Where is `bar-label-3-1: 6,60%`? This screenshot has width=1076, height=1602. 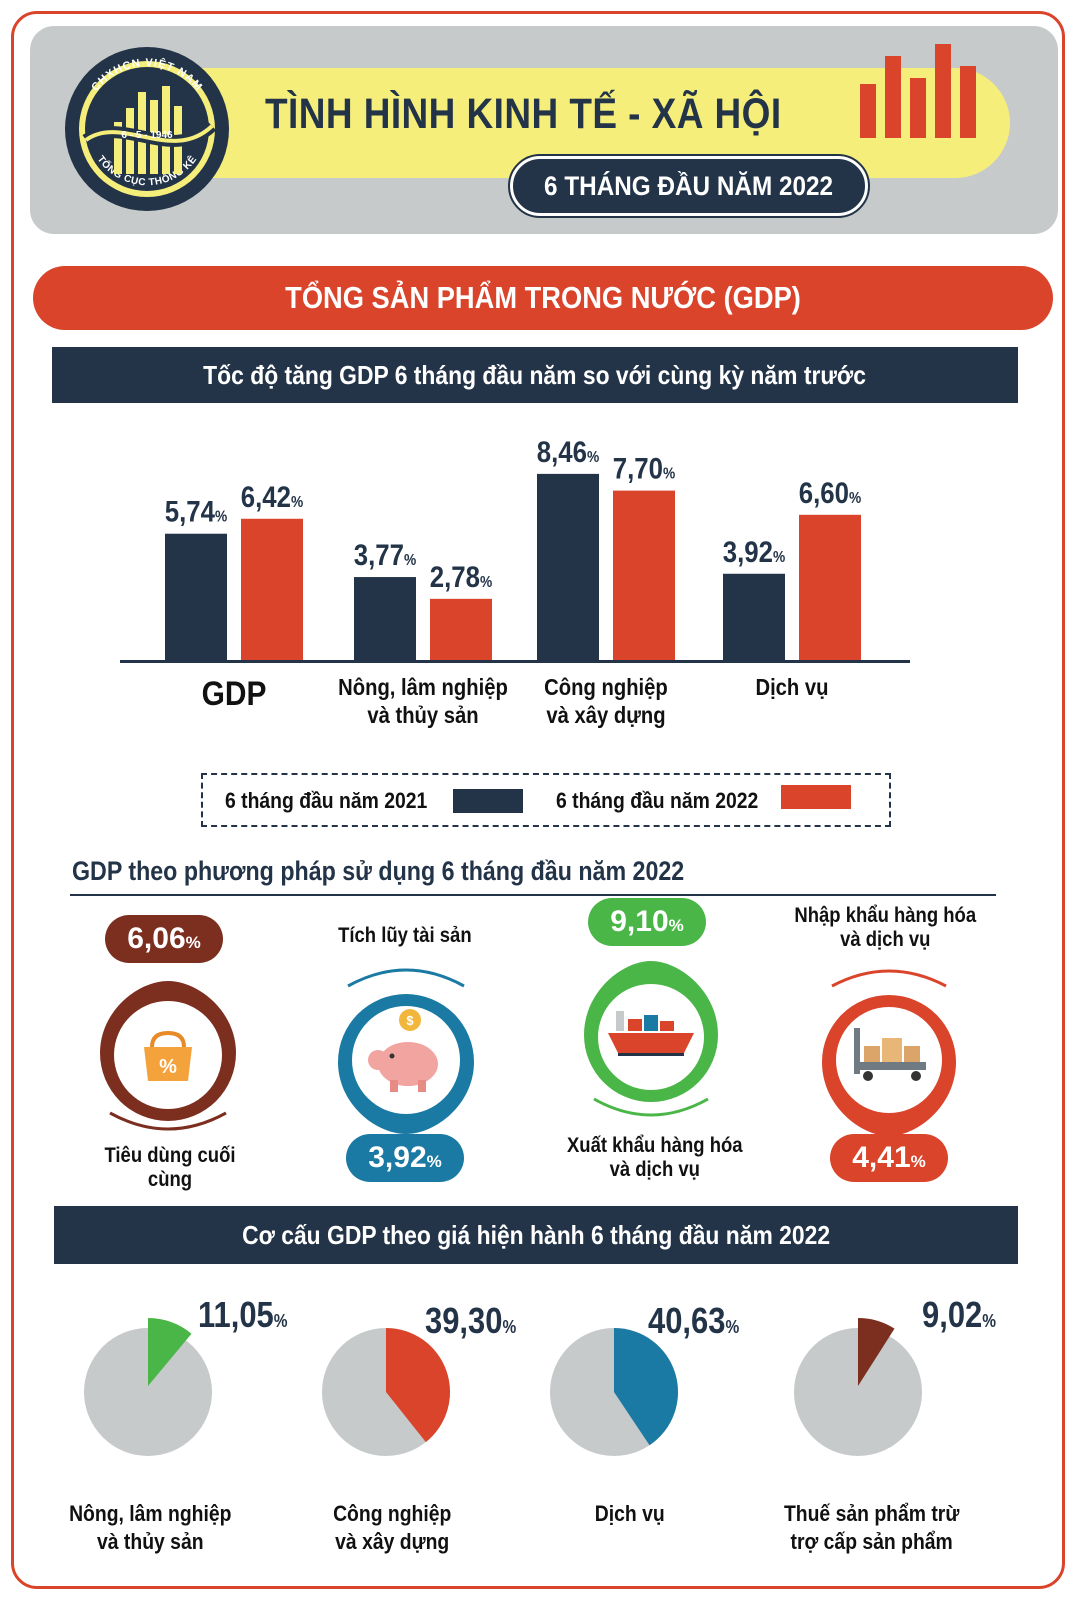
bar-label-3-1: 6,60% is located at coordinates (830, 492).